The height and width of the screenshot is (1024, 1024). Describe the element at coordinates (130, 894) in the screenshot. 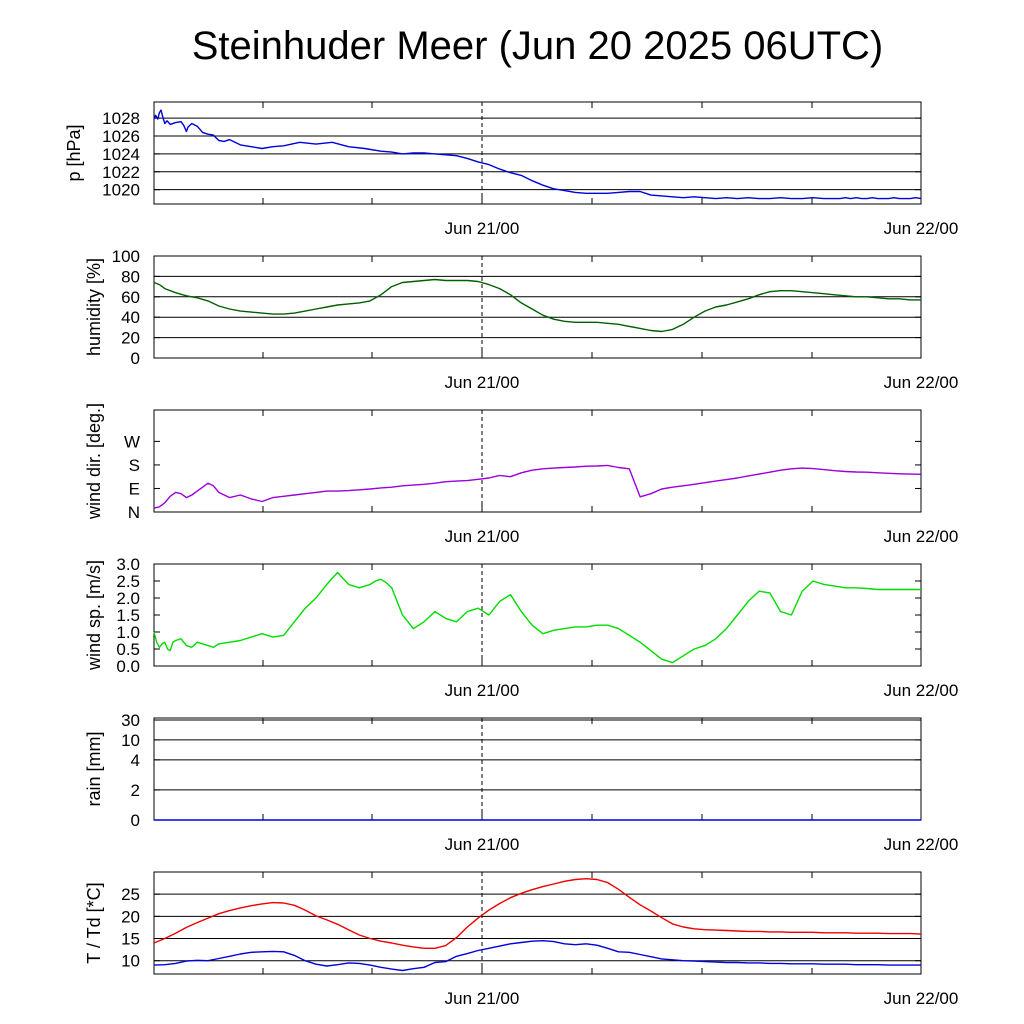

I see `y-tick-label: 25` at that location.